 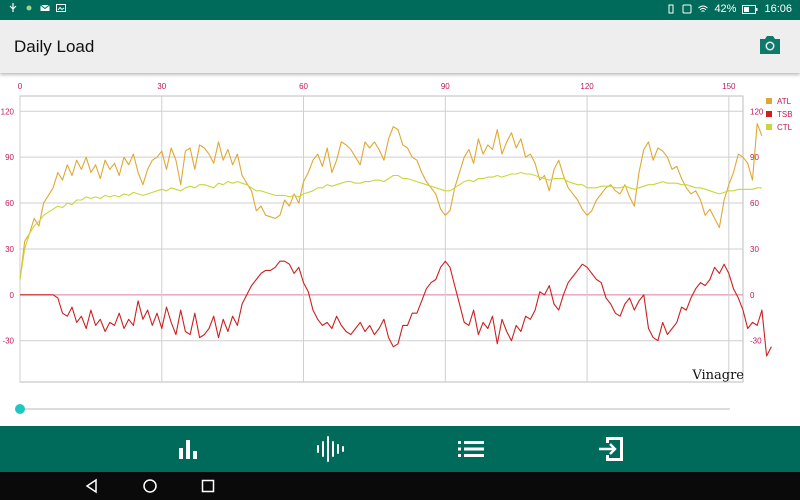 What do you see at coordinates (754, 203) in the screenshot?
I see `y-tick-label-right: 60` at bounding box center [754, 203].